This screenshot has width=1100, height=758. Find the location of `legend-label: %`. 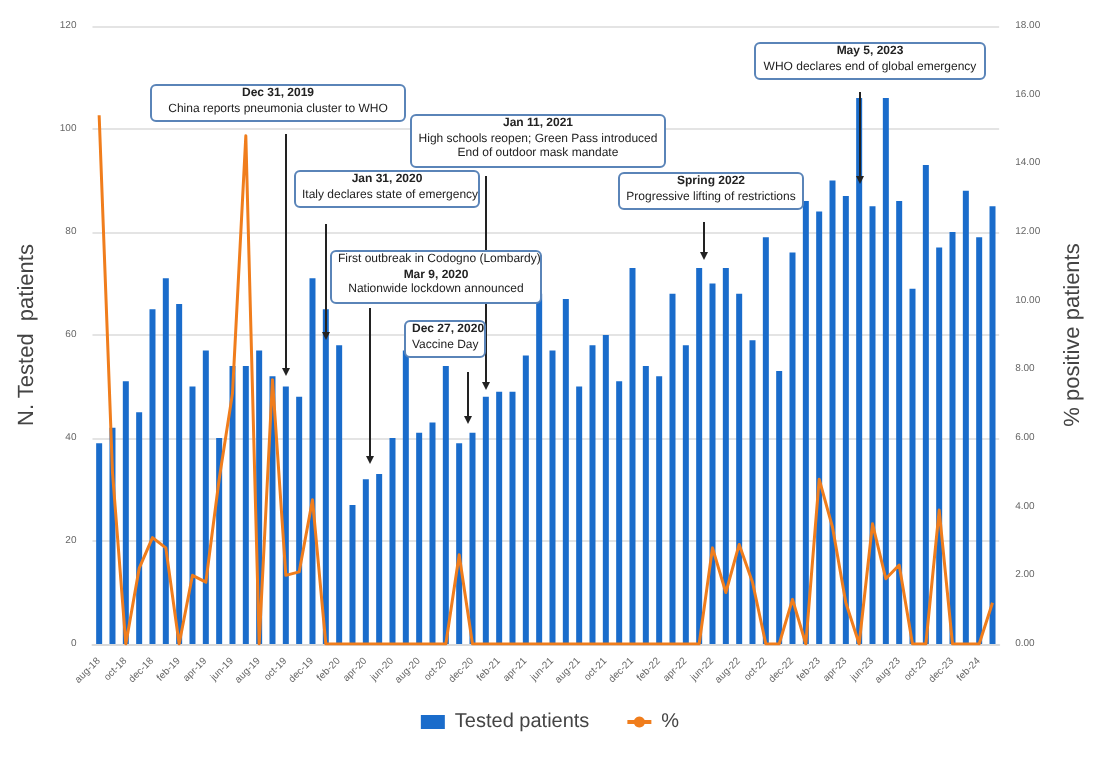

legend-label: % is located at coordinates (670, 722).